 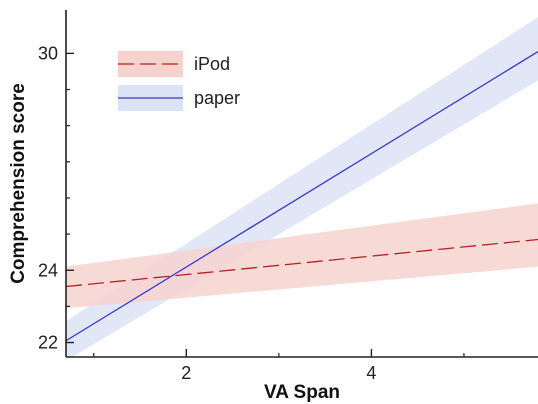 I want to click on line-ipod, so click(x=302, y=263).